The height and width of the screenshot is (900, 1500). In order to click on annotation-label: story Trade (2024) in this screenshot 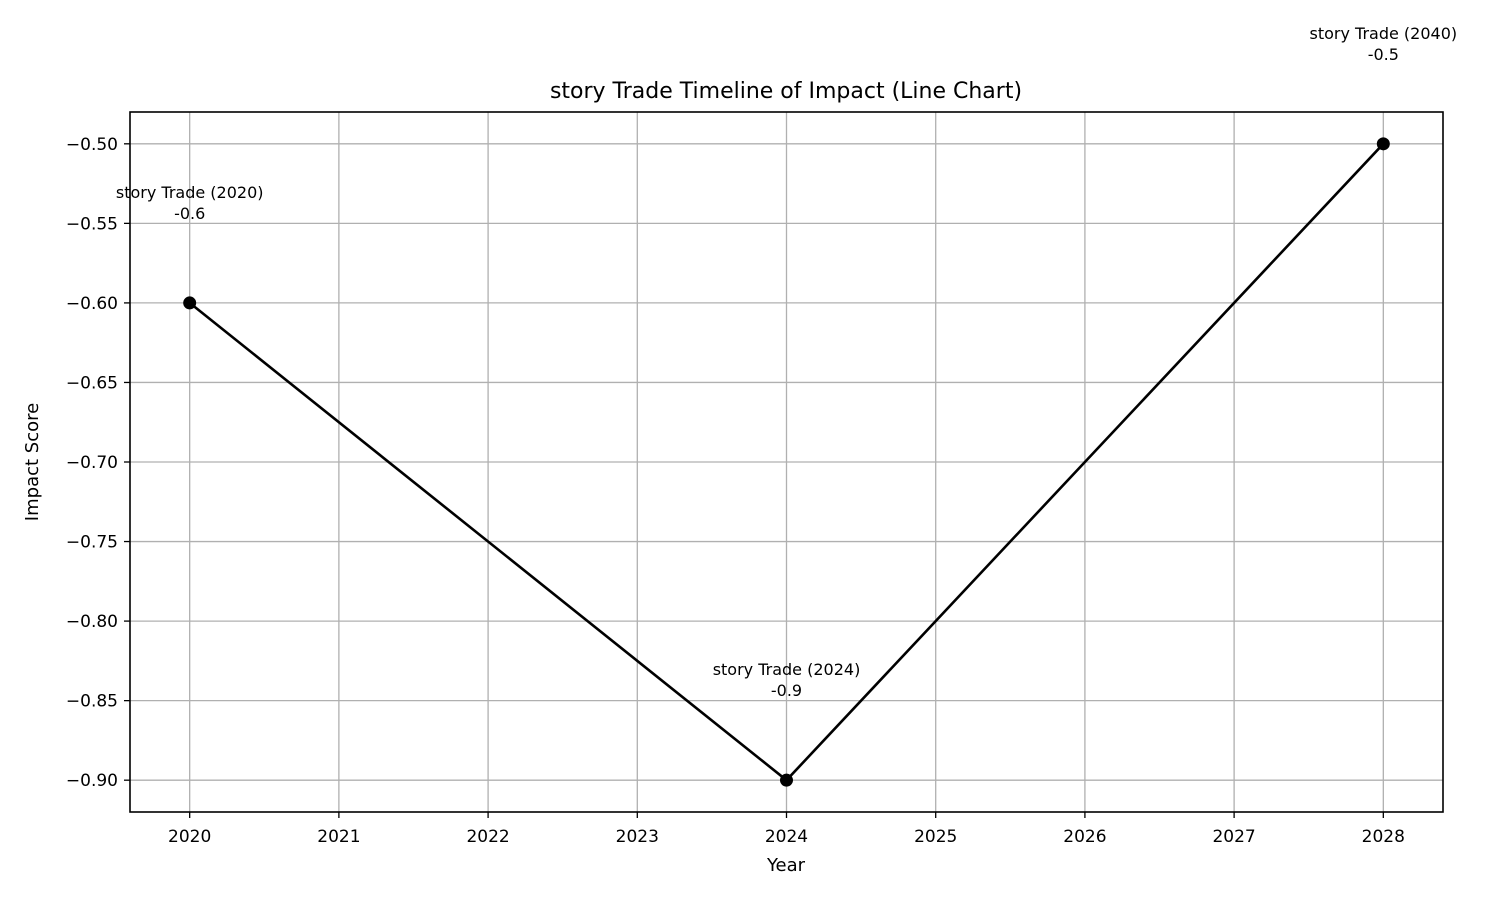, I will do `click(787, 669)`.